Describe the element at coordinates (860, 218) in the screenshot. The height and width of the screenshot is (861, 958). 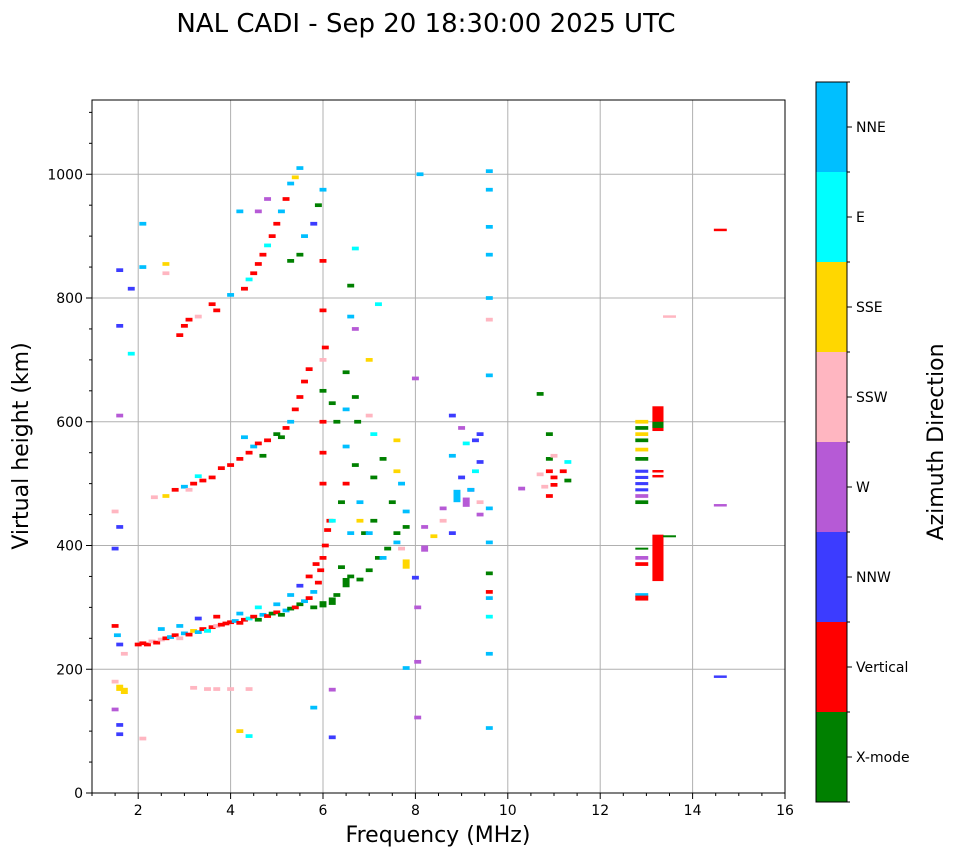
I see `colorbar-tick-label: E` at that location.